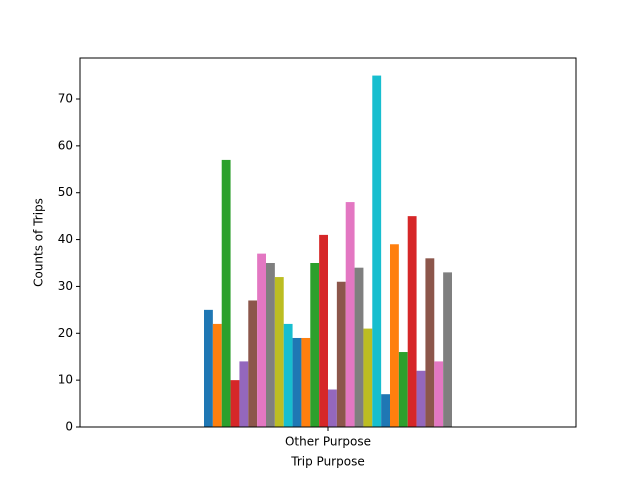 This screenshot has width=640, height=480. What do you see at coordinates (327, 462) in the screenshot?
I see `x-axis-label: Trip Purpose` at bounding box center [327, 462].